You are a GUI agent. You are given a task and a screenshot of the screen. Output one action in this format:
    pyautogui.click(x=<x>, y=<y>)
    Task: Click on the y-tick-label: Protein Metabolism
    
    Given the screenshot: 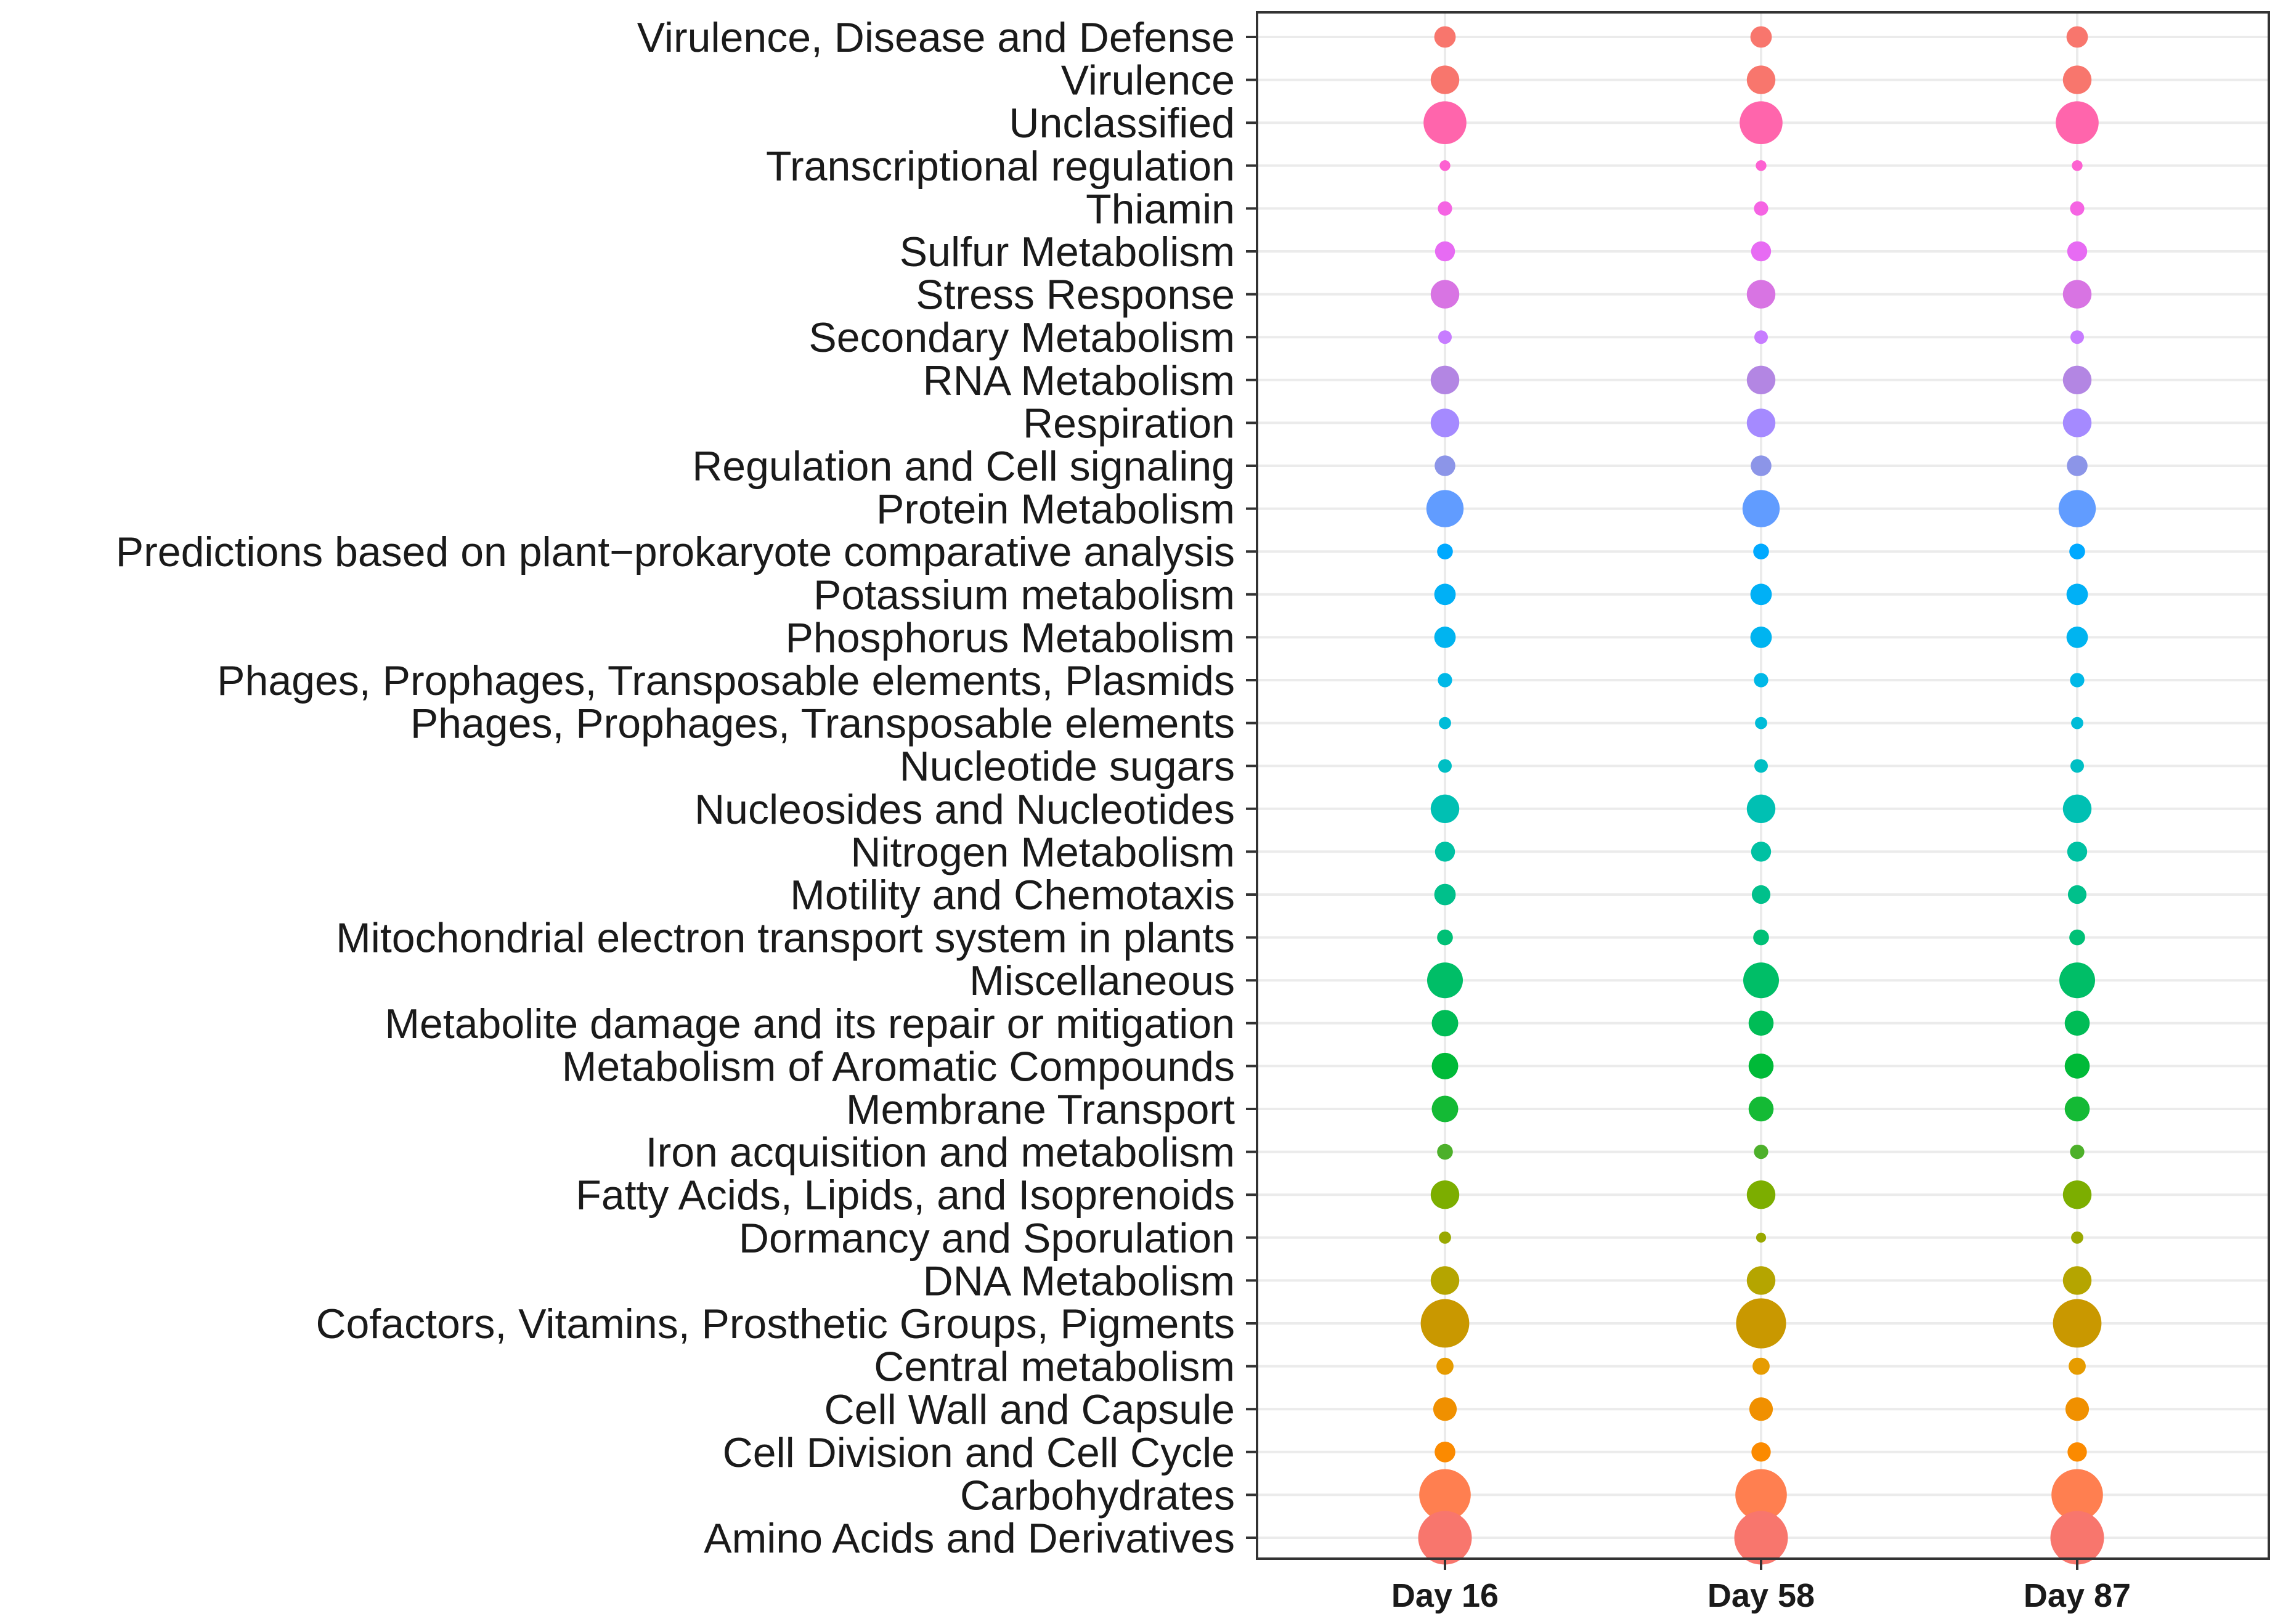 What is the action you would take?
    pyautogui.click(x=1055, y=509)
    